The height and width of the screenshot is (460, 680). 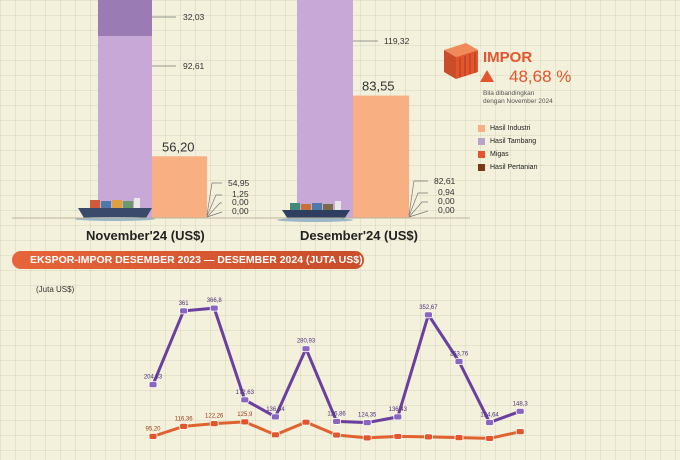 I want to click on des-migas-label: 82,61, so click(x=445, y=181).